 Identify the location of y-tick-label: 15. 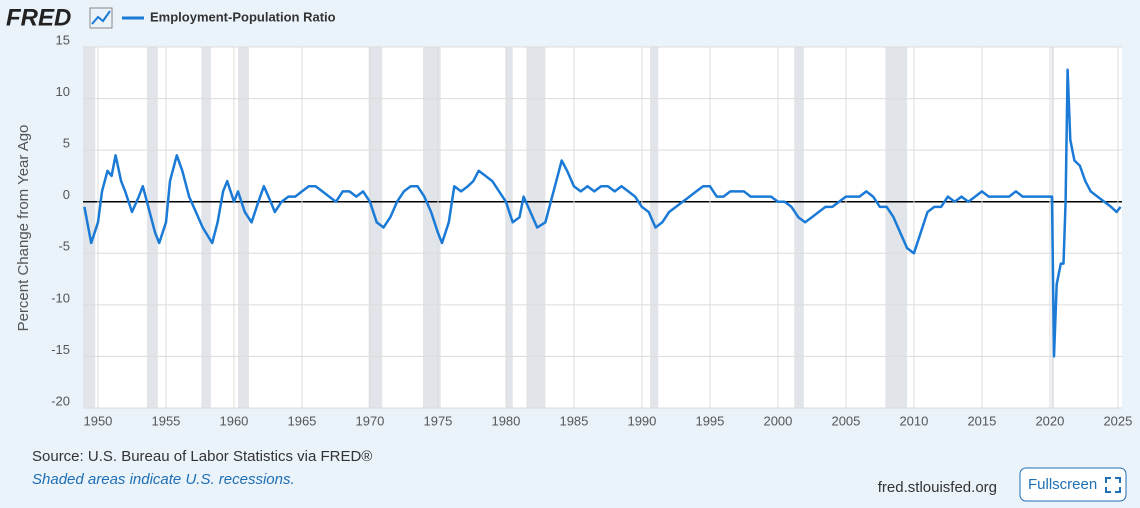
(63, 39).